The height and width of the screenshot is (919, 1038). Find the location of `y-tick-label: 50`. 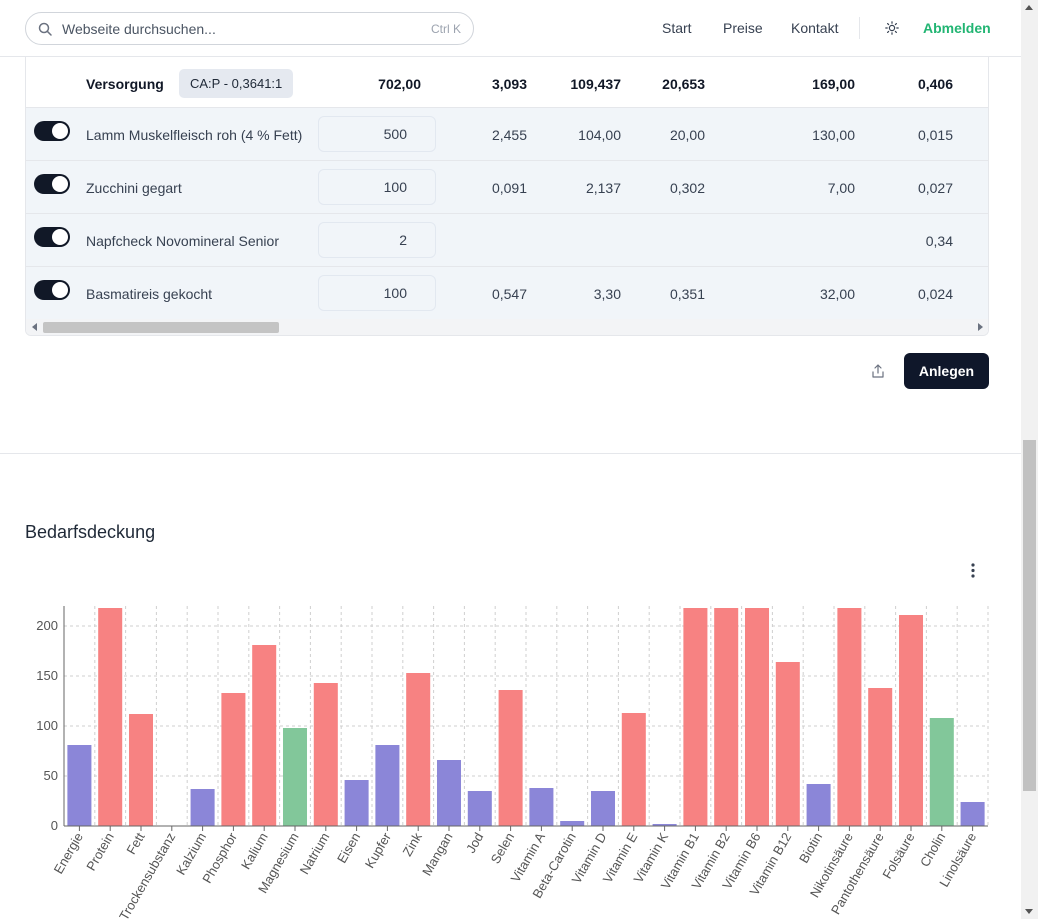

y-tick-label: 50 is located at coordinates (51, 775).